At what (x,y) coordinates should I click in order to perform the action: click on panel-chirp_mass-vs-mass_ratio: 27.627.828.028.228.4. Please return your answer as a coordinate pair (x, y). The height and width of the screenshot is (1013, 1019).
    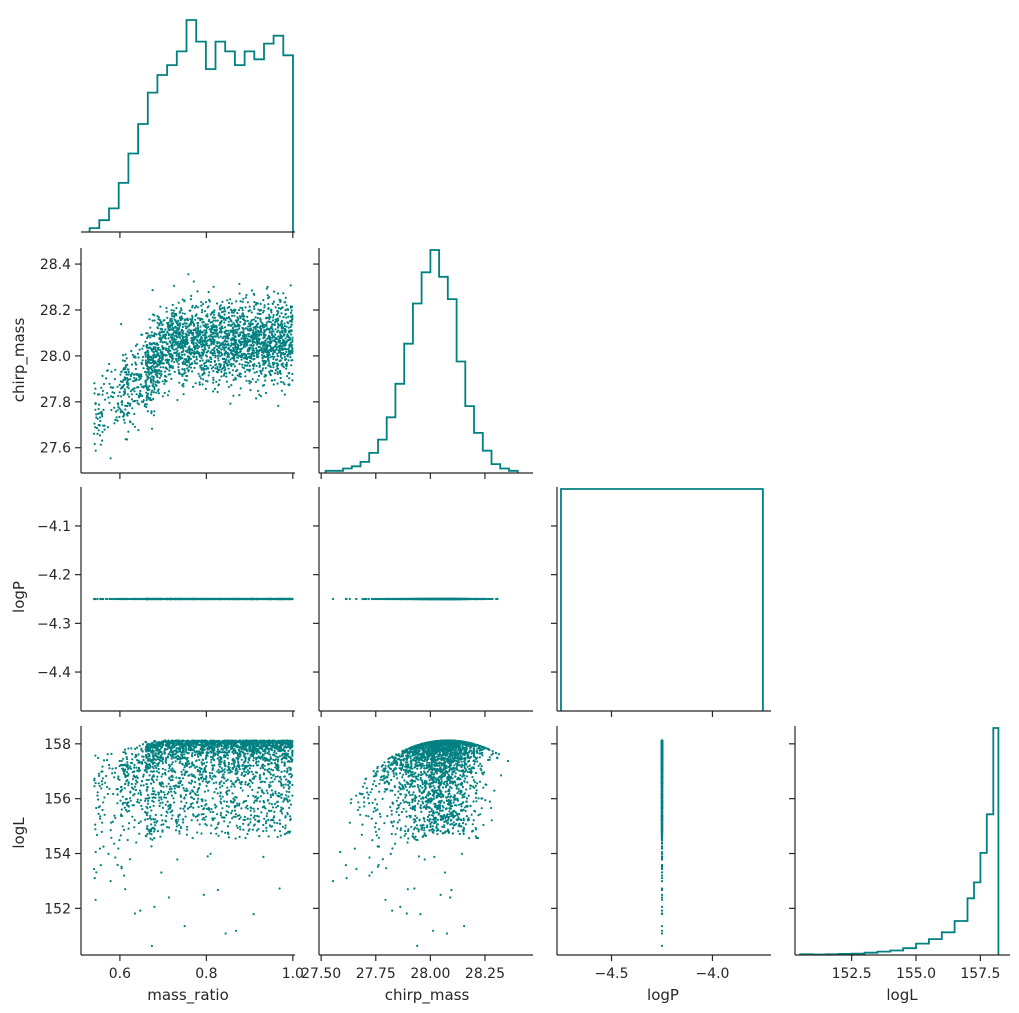
    Looking at the image, I should click on (167, 363).